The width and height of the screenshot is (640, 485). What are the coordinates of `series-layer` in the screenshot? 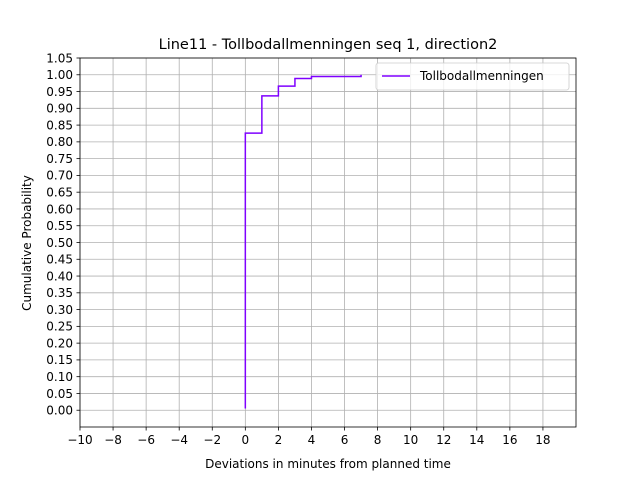 It's located at (303, 241).